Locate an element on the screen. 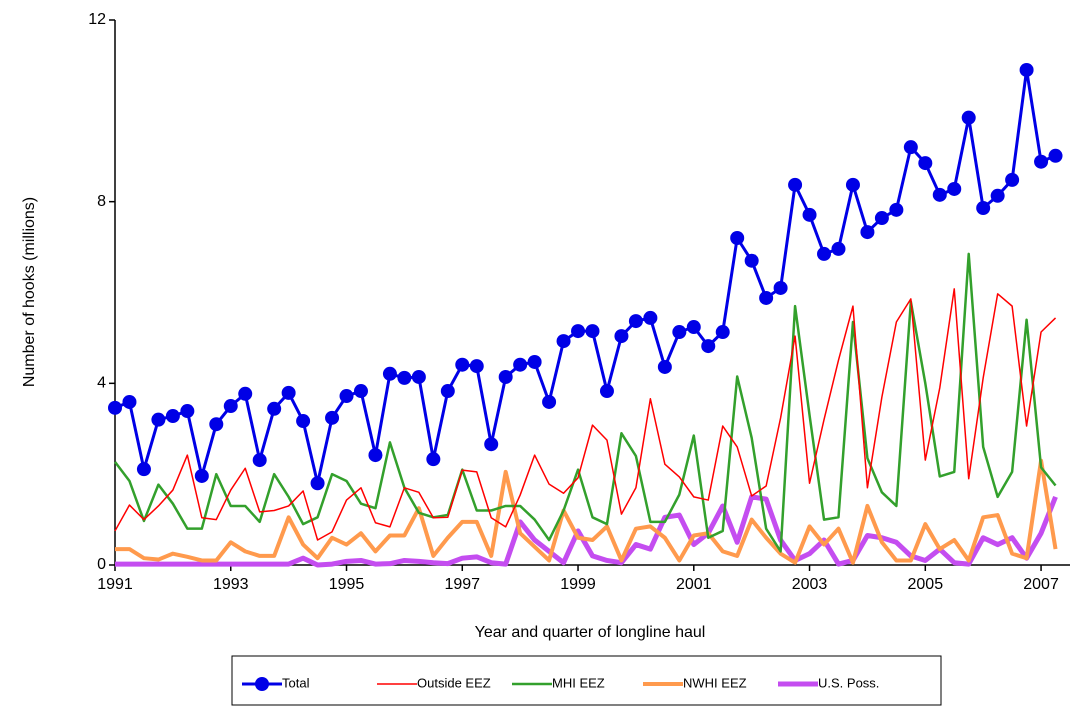 This screenshot has height=709, width=1075. legend-label: Outside EEZ is located at coordinates (454, 682).